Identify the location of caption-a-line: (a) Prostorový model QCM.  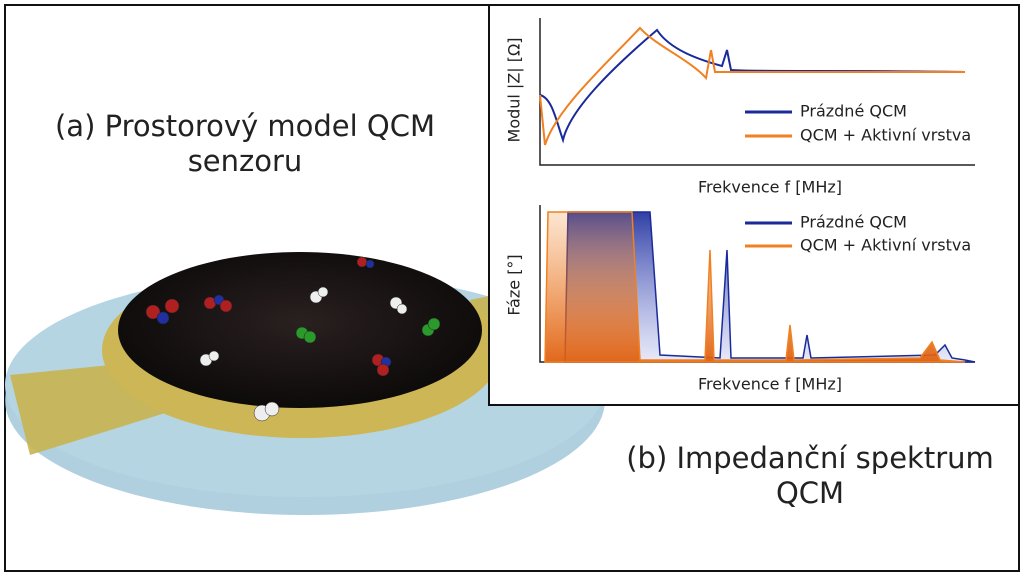
(245, 126).